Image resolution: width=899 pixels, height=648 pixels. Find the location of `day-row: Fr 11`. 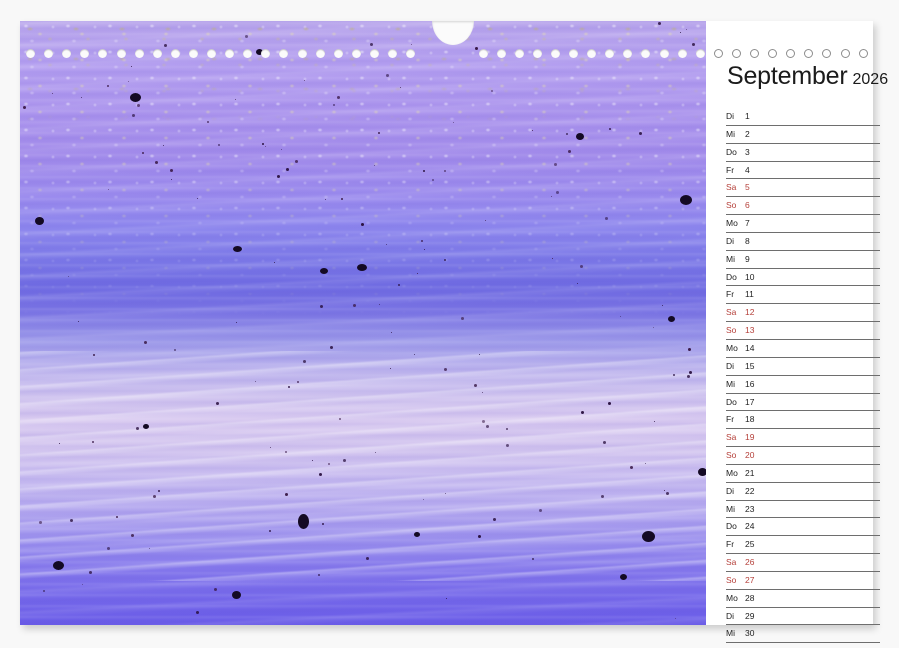

day-row: Fr 11 is located at coordinates (803, 295).